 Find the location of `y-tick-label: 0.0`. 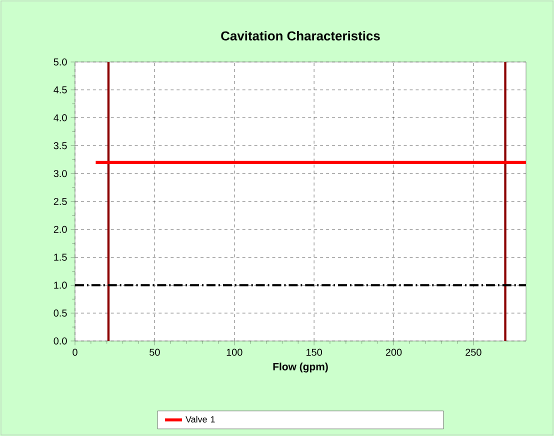

y-tick-label: 0.0 is located at coordinates (60, 341).